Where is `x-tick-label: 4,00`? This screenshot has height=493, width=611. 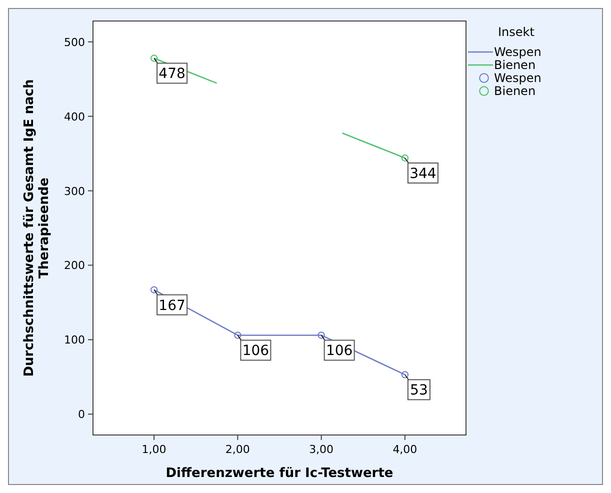 x-tick-label: 4,00 is located at coordinates (405, 449).